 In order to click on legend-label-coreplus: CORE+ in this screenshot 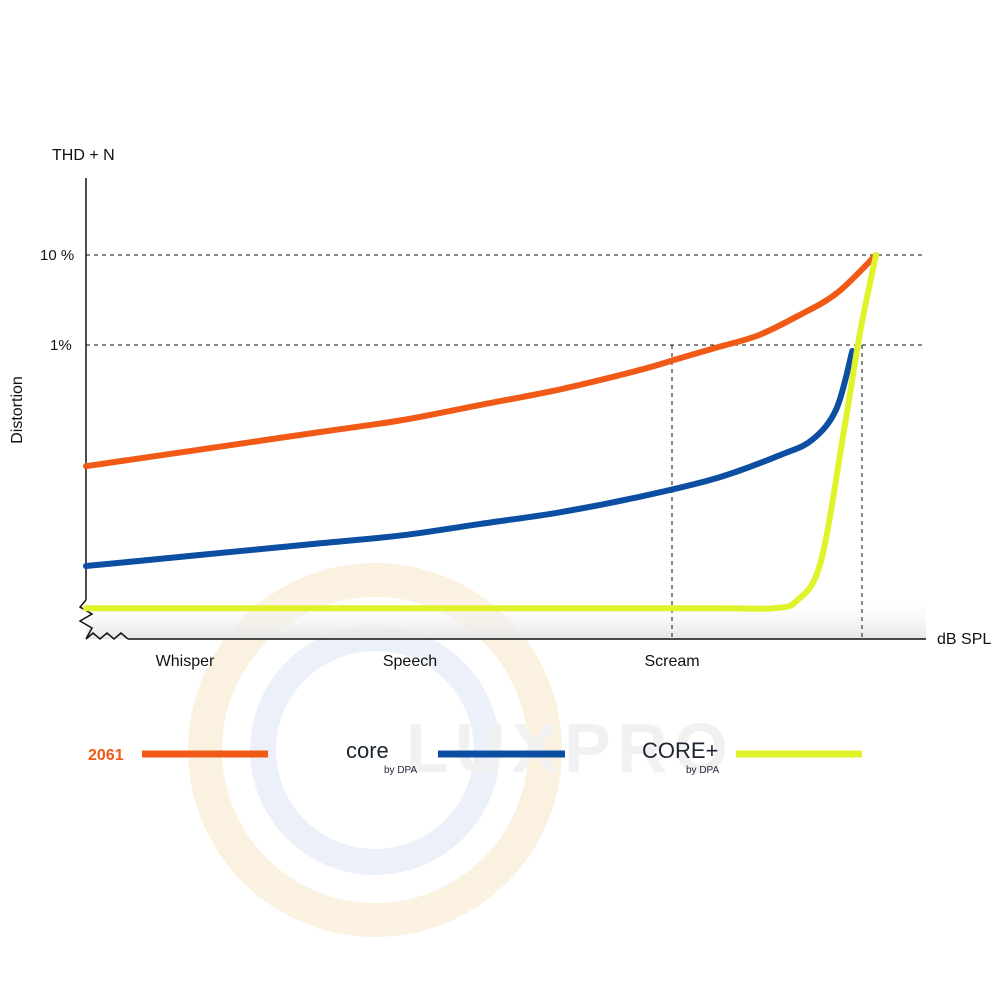, I will do `click(680, 750)`.